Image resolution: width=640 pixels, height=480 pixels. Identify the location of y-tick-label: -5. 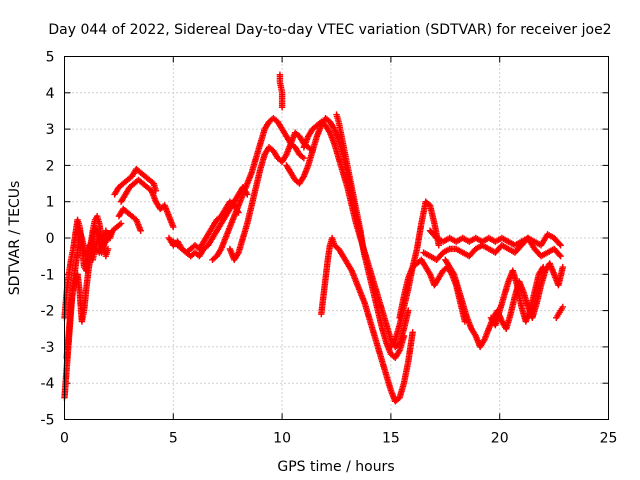
(48, 421).